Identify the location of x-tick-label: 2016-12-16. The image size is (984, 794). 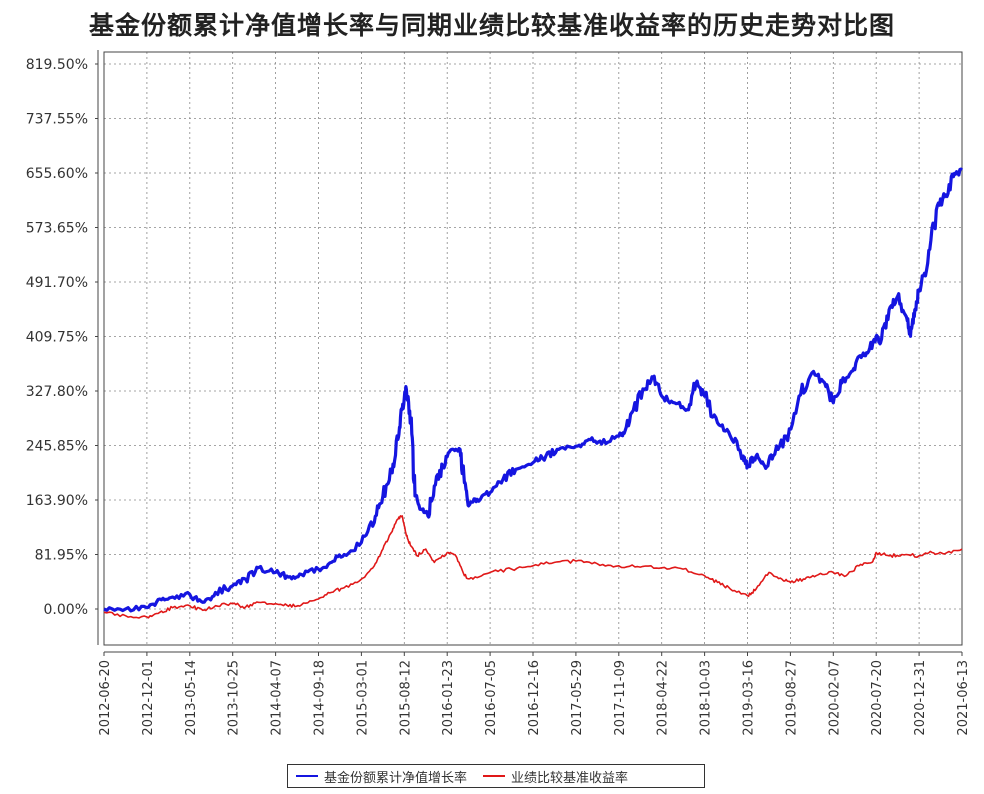
(534, 698).